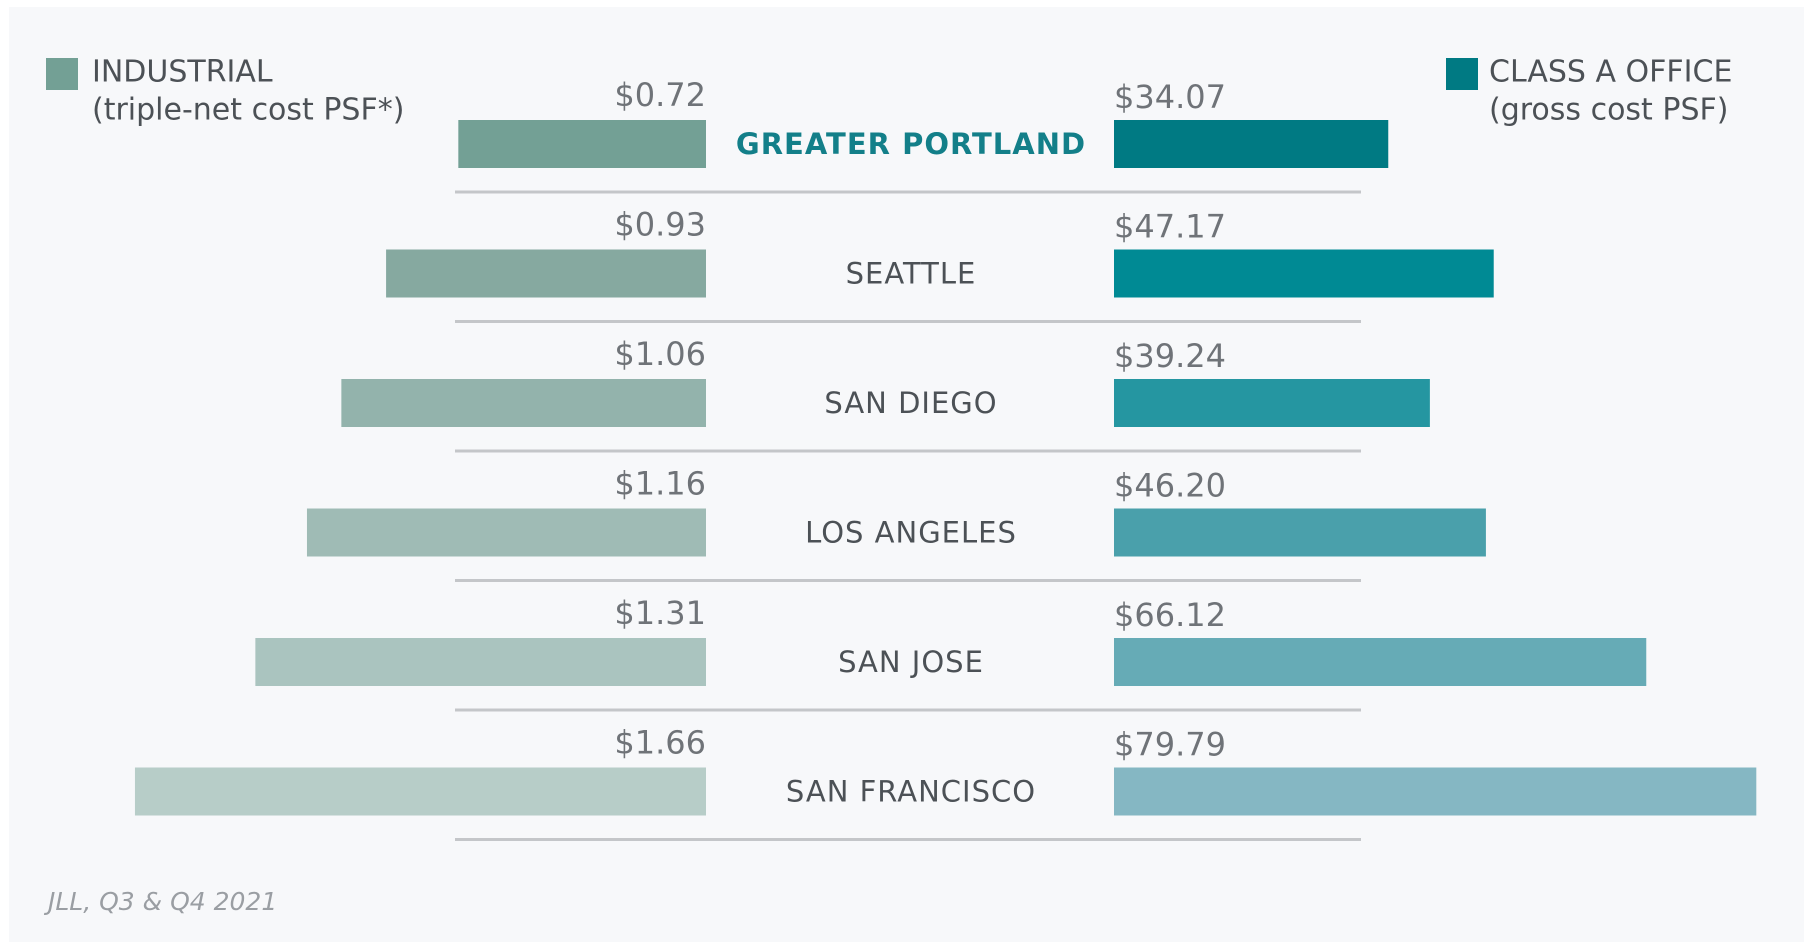 The image size is (1813, 949). Describe the element at coordinates (911, 144) in the screenshot. I see `category-label: GREATER PORTLAND` at that location.